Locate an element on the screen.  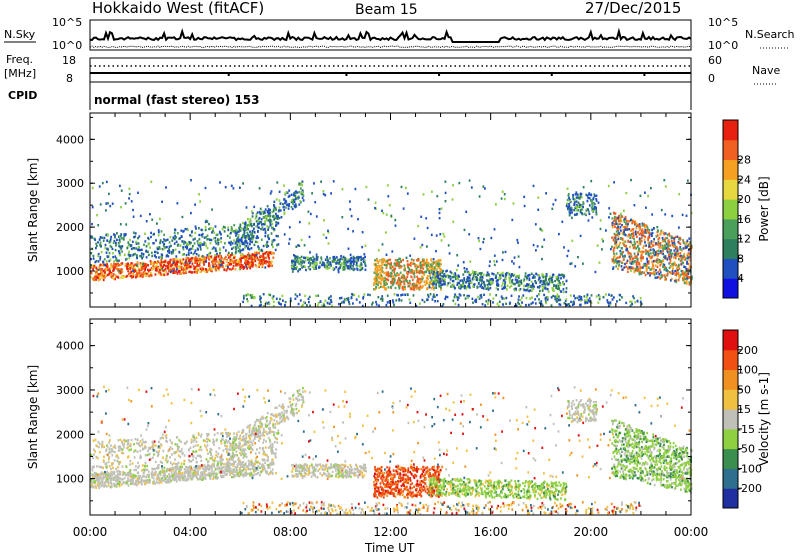
range-tick-label: 4000 is located at coordinates (70, 139).